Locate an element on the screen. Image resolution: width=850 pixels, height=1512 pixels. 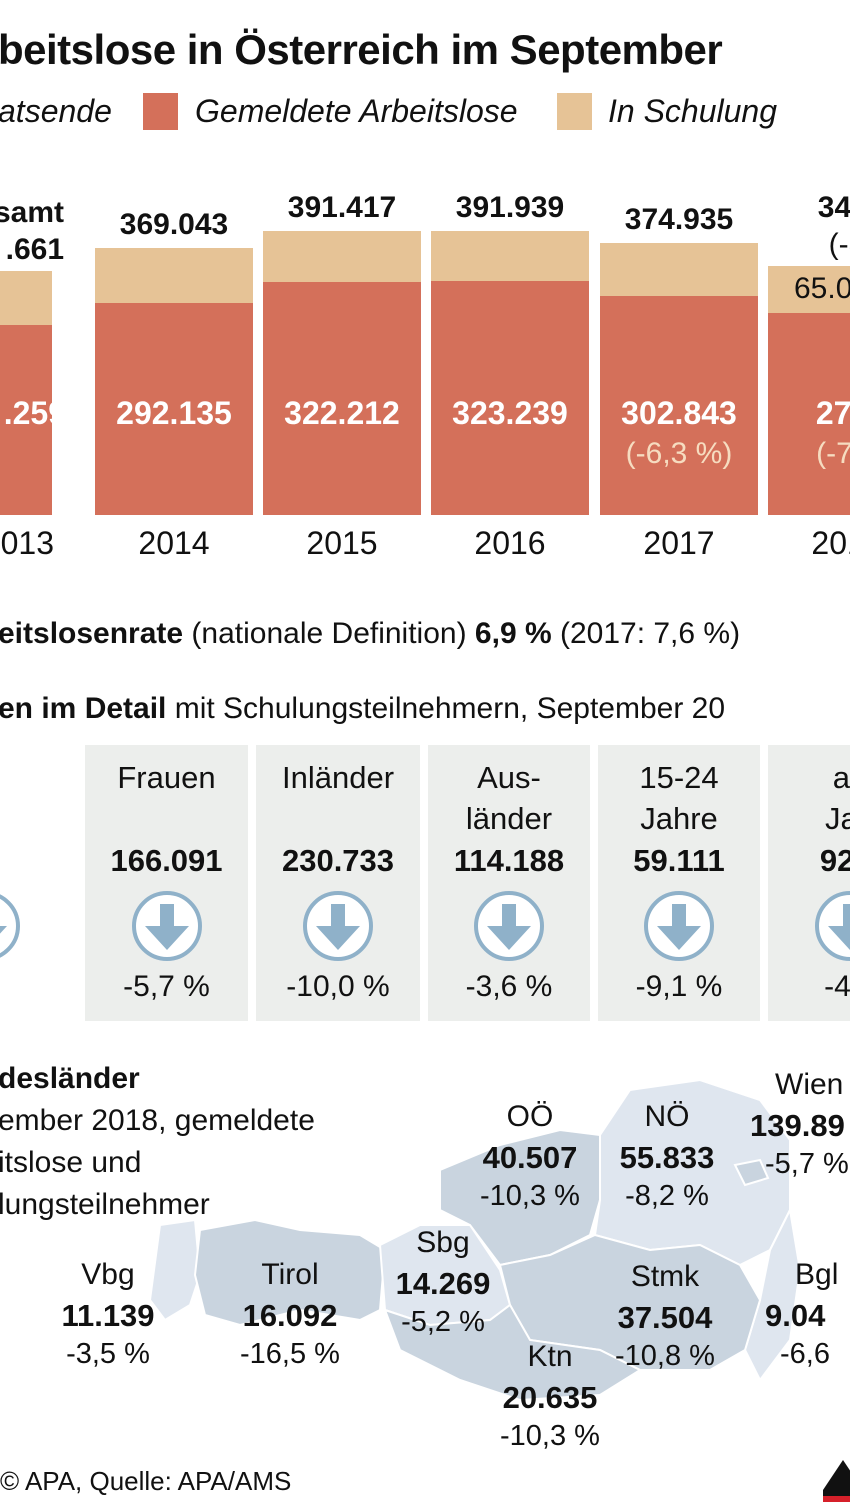
states-subtitle-1: ember 2018, gemeldete is located at coordinates (157, 1120).